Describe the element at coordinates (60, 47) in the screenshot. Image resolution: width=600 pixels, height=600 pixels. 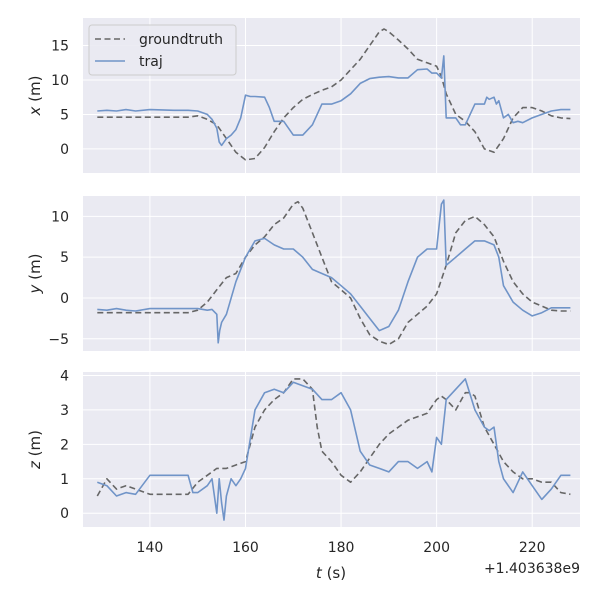
I see `y-tick-label: 15` at that location.